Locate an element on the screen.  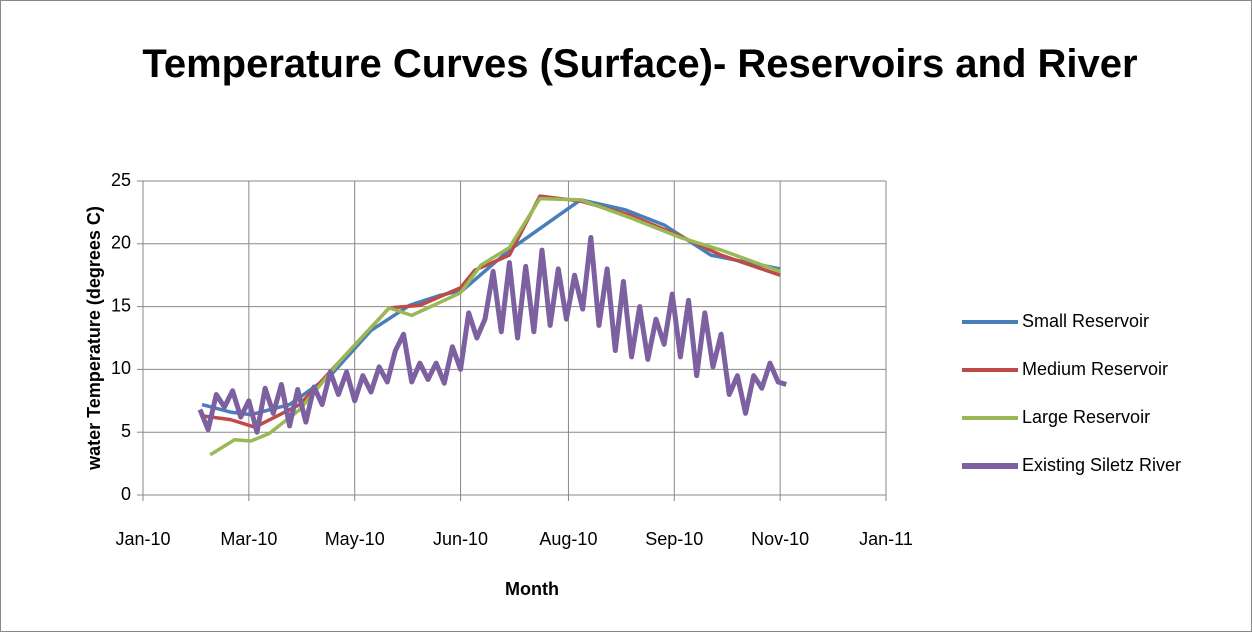
x-tick-label: Mar-10 is located at coordinates (248, 539).